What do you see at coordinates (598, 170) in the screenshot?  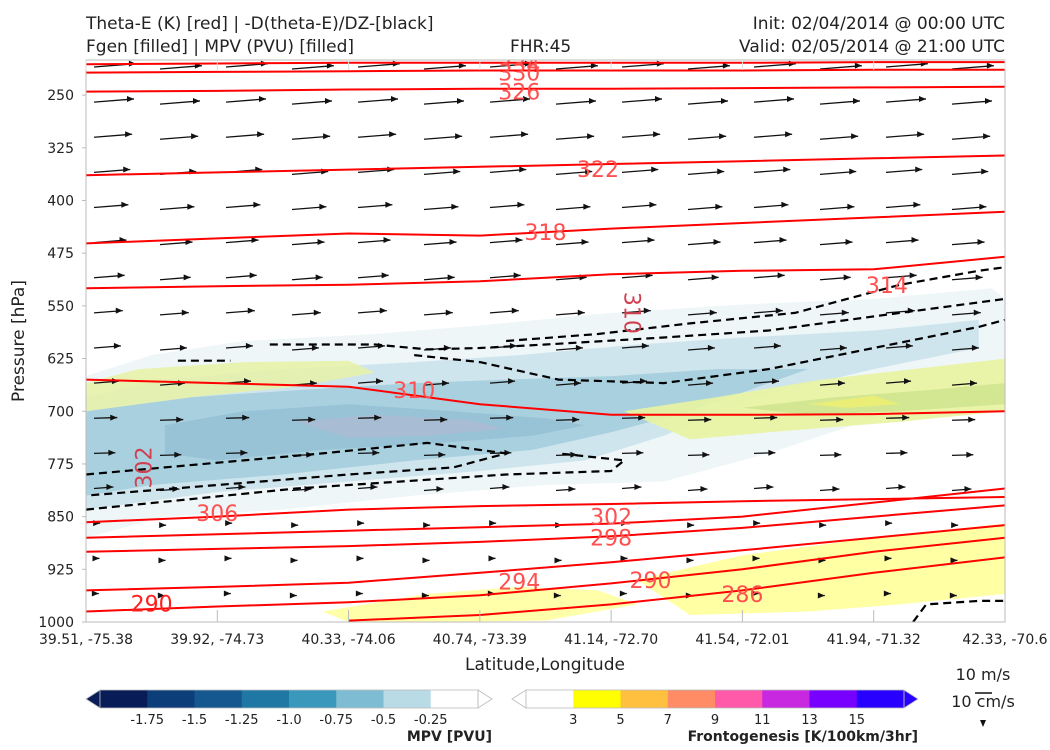 I see `theta-e-contour-label: 322` at bounding box center [598, 170].